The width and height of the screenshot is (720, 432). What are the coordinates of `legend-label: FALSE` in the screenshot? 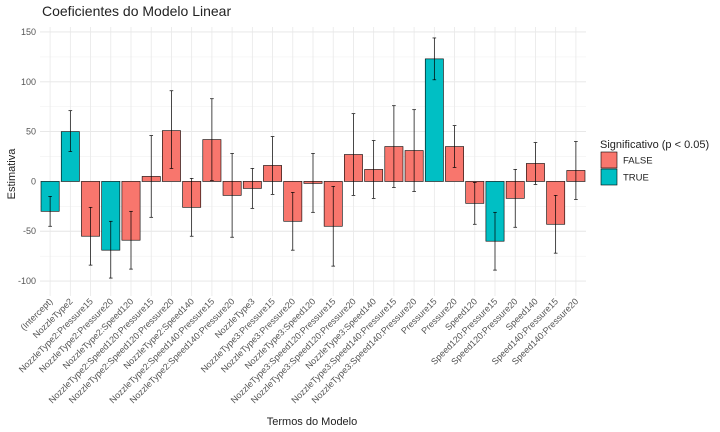 It's located at (638, 161).